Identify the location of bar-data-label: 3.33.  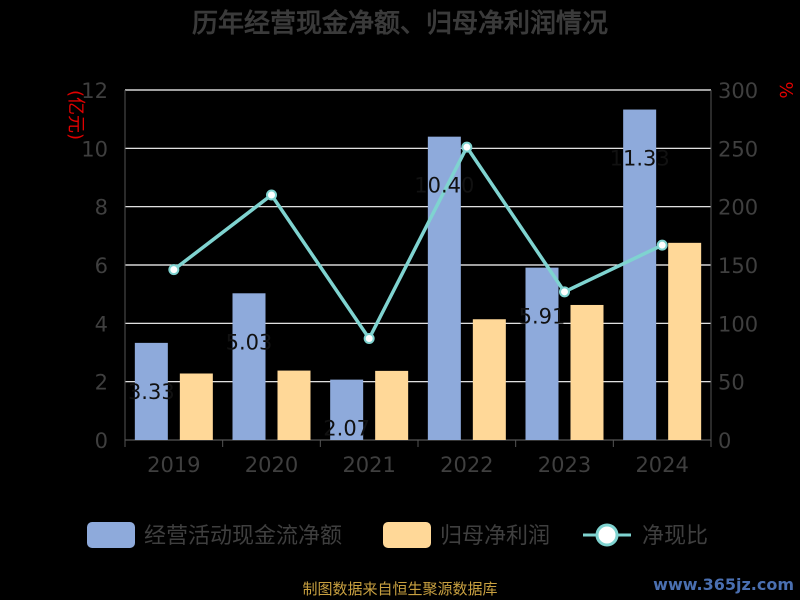
(151, 392).